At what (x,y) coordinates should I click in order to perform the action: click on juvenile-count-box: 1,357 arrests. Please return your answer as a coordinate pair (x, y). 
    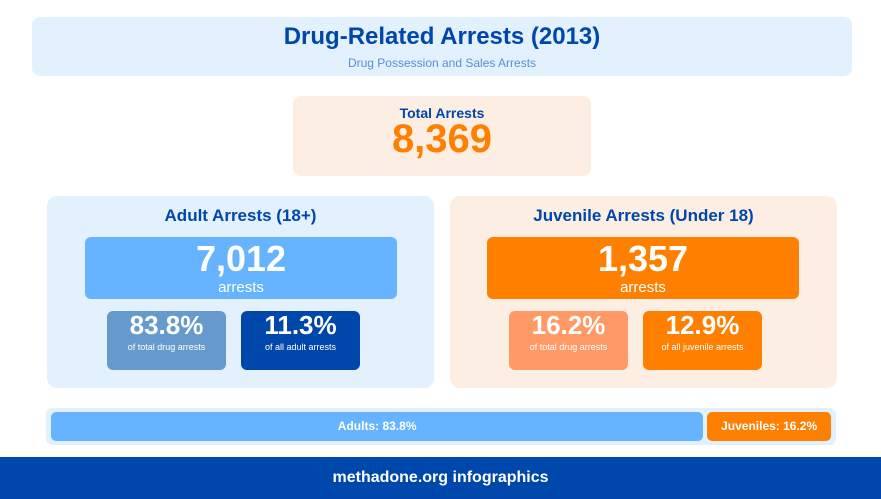
    Looking at the image, I should click on (643, 268).